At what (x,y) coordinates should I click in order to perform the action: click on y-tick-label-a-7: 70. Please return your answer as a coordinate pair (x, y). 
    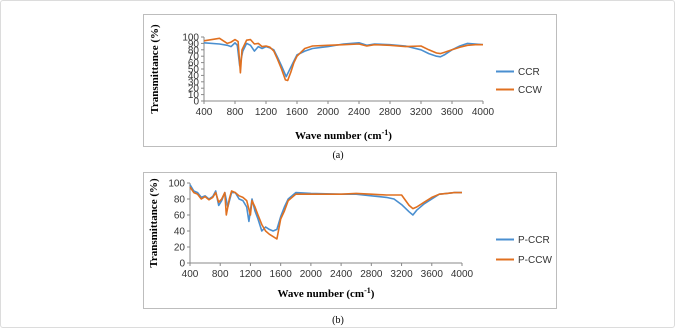
    Looking at the image, I should click on (194, 57).